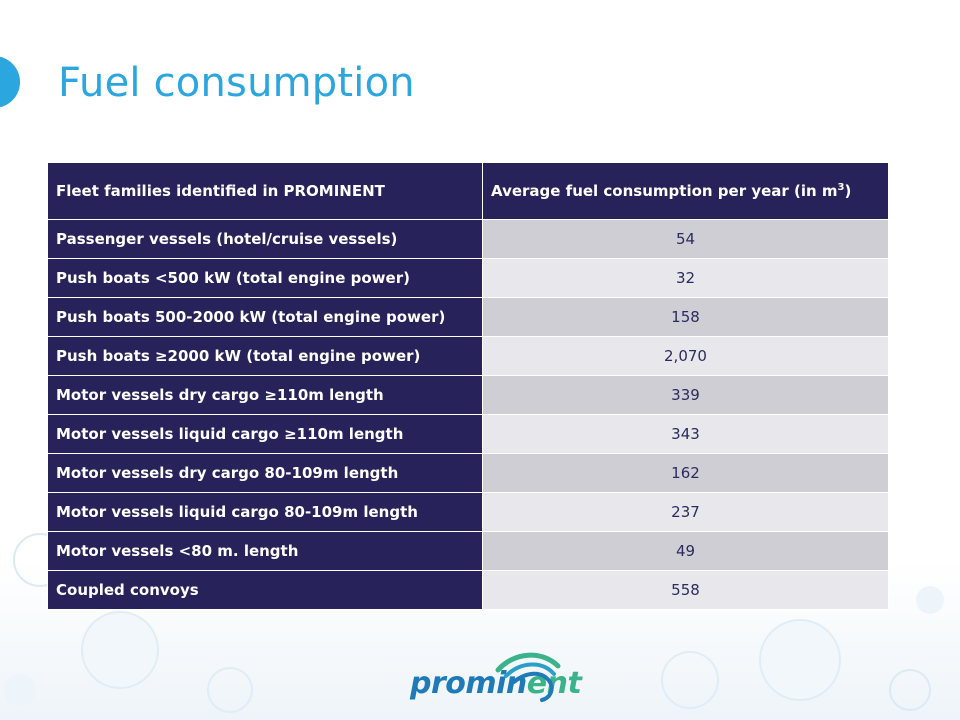 Image resolution: width=960 pixels, height=720 pixels. Describe the element at coordinates (685, 239) in the screenshot. I see `row-value: 54` at that location.